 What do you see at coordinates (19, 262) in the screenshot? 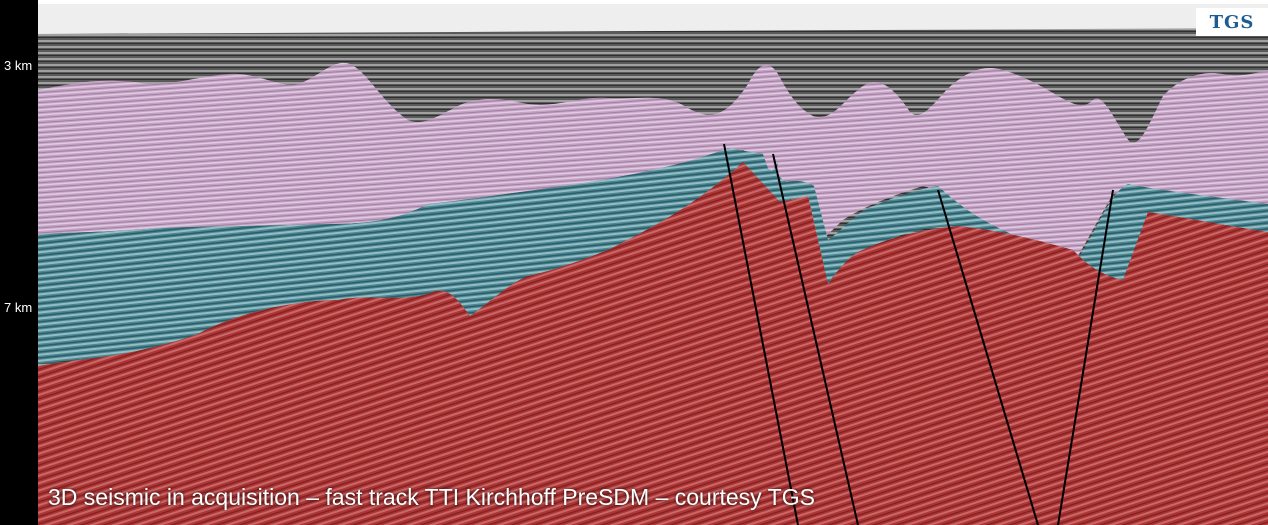
I see `depth-scale-bar: 3 km 7 km` at bounding box center [19, 262].